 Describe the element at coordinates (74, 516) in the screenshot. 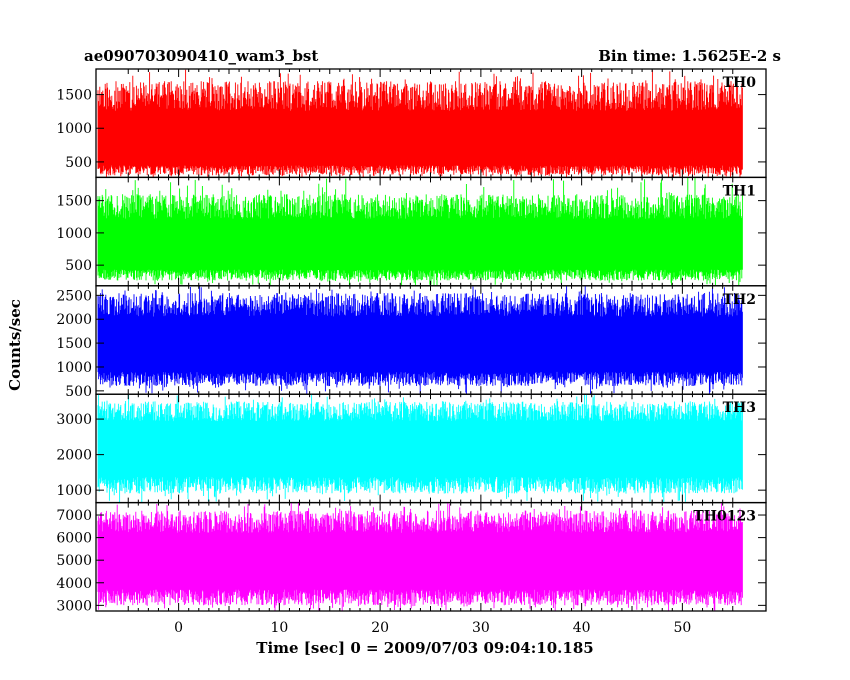

I see `y-tick-label: 7000` at that location.